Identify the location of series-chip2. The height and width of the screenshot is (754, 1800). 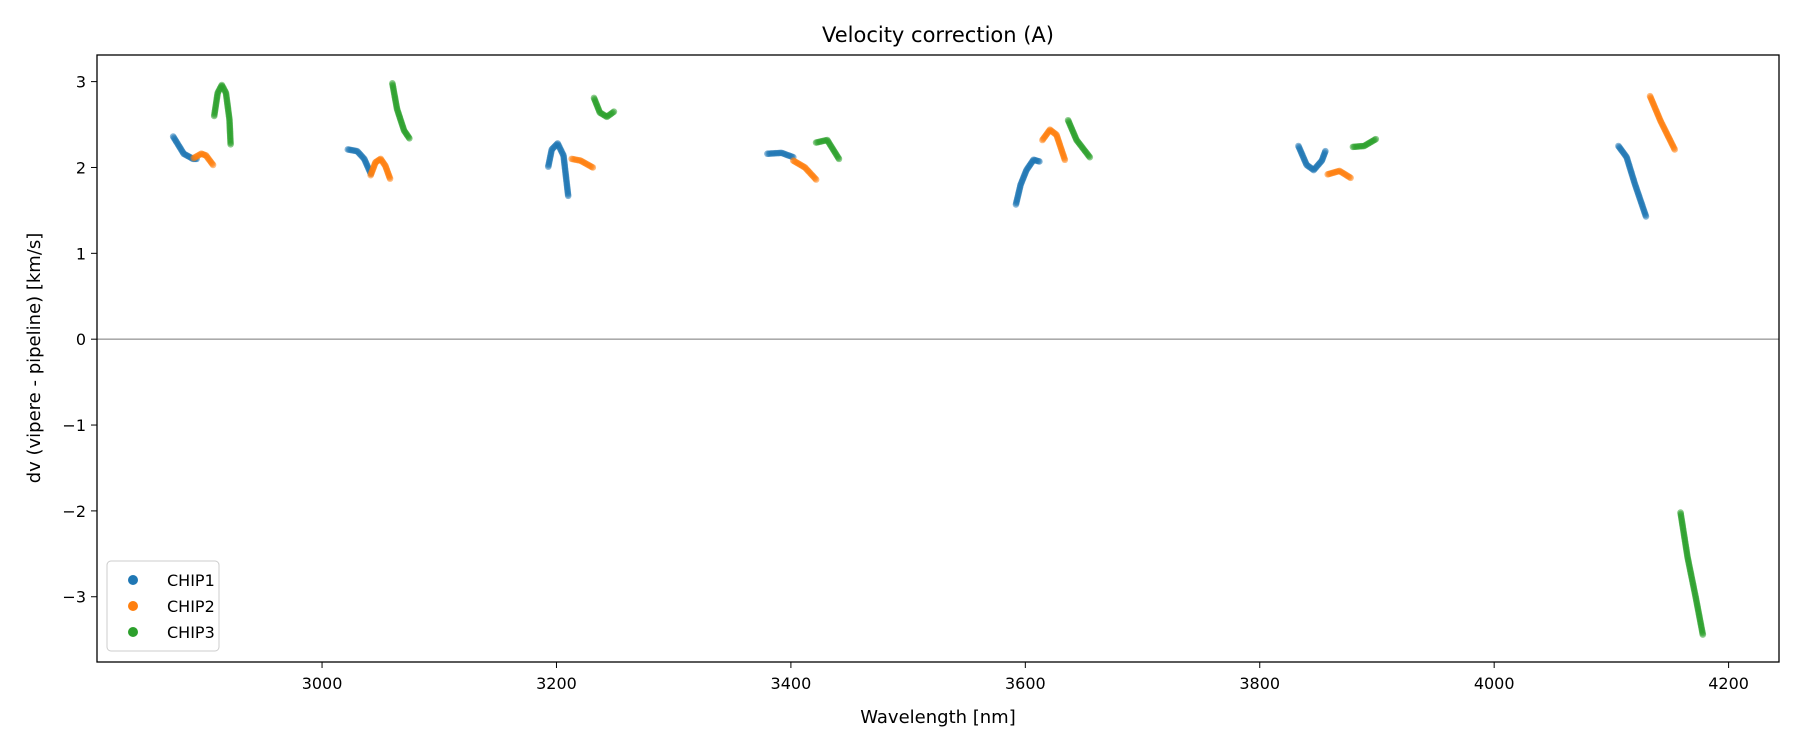
(934, 137).